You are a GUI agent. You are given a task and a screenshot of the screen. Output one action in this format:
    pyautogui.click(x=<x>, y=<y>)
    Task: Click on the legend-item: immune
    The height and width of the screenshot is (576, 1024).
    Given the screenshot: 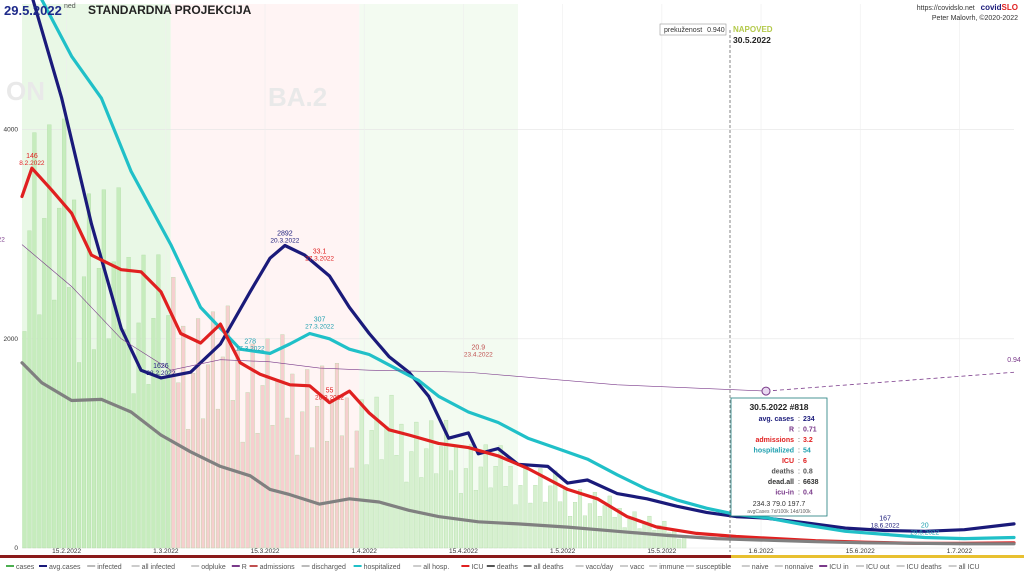 What is the action you would take?
    pyautogui.click(x=671, y=567)
    